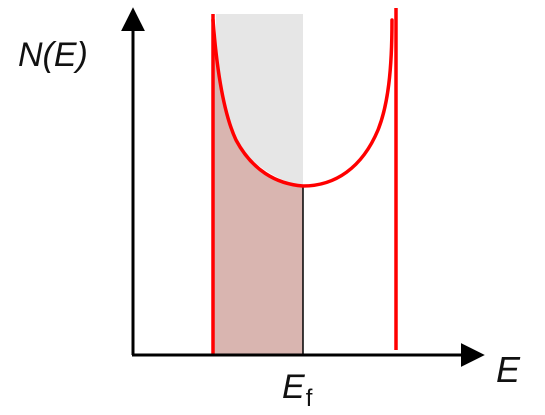 This screenshot has width=545, height=415. Describe the element at coordinates (293, 387) in the screenshot. I see `fermi-energy-main: E` at that location.